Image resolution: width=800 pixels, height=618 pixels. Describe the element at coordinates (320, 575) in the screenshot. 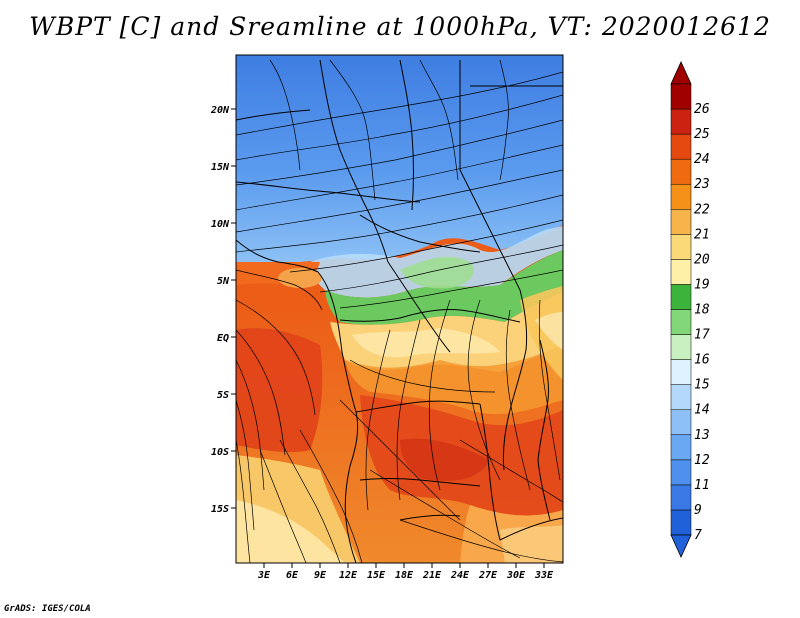

I see `lon-label-9e: 9E` at that location.